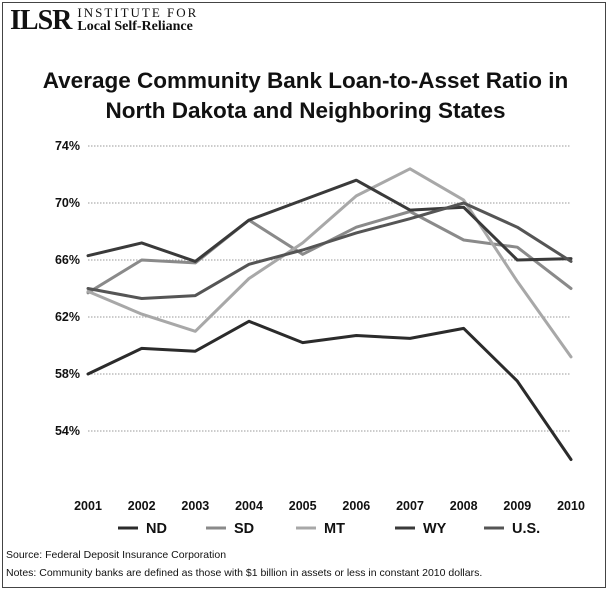  I want to click on logo-line-1: INSTITUTE FOR, so click(138, 12).